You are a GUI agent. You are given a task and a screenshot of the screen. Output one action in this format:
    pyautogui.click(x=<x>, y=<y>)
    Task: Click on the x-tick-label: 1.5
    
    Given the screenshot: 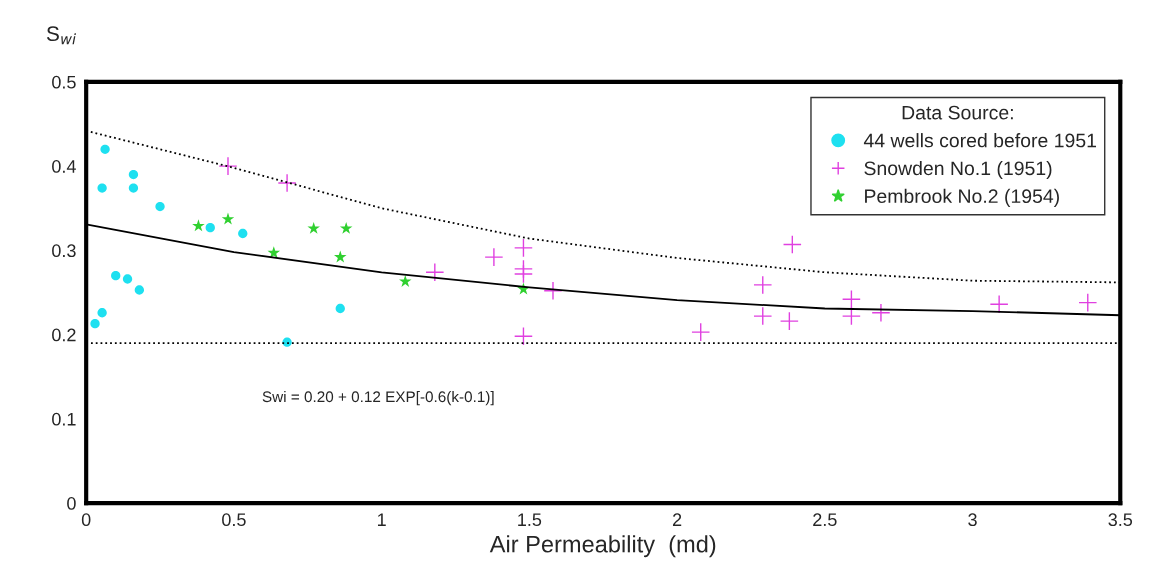 What is the action you would take?
    pyautogui.click(x=530, y=520)
    